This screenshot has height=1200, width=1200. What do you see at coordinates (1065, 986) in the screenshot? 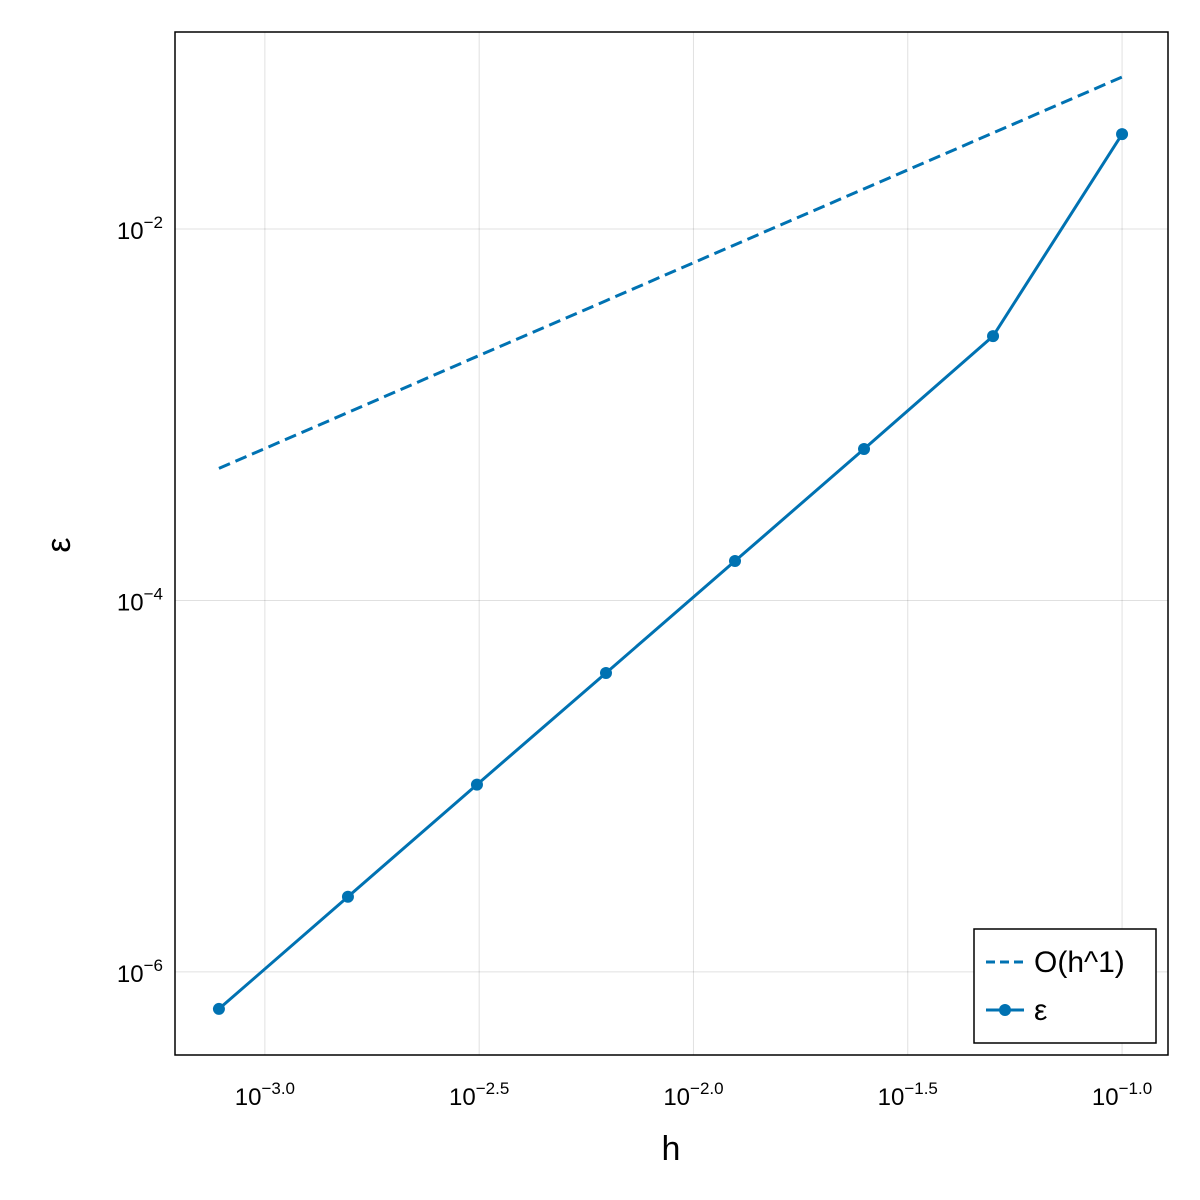
I see `legend` at bounding box center [1065, 986].